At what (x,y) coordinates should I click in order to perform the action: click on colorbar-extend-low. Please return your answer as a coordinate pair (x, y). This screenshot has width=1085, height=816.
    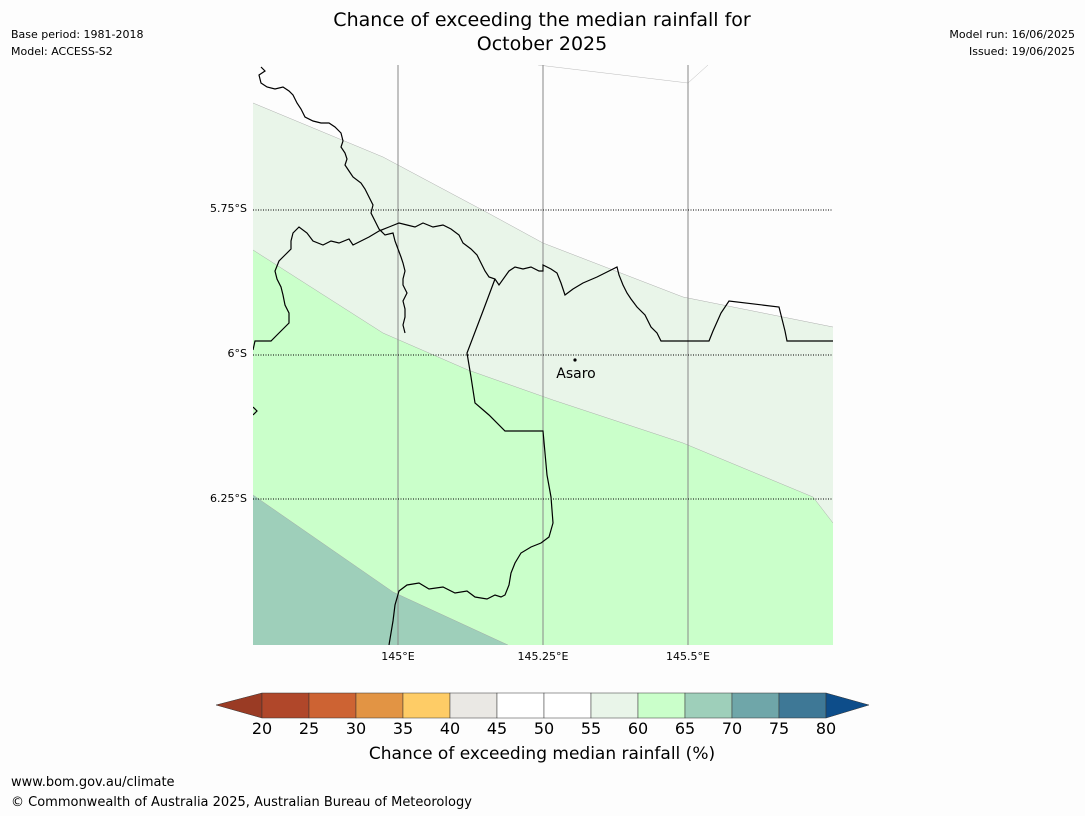
    Looking at the image, I should click on (239, 705).